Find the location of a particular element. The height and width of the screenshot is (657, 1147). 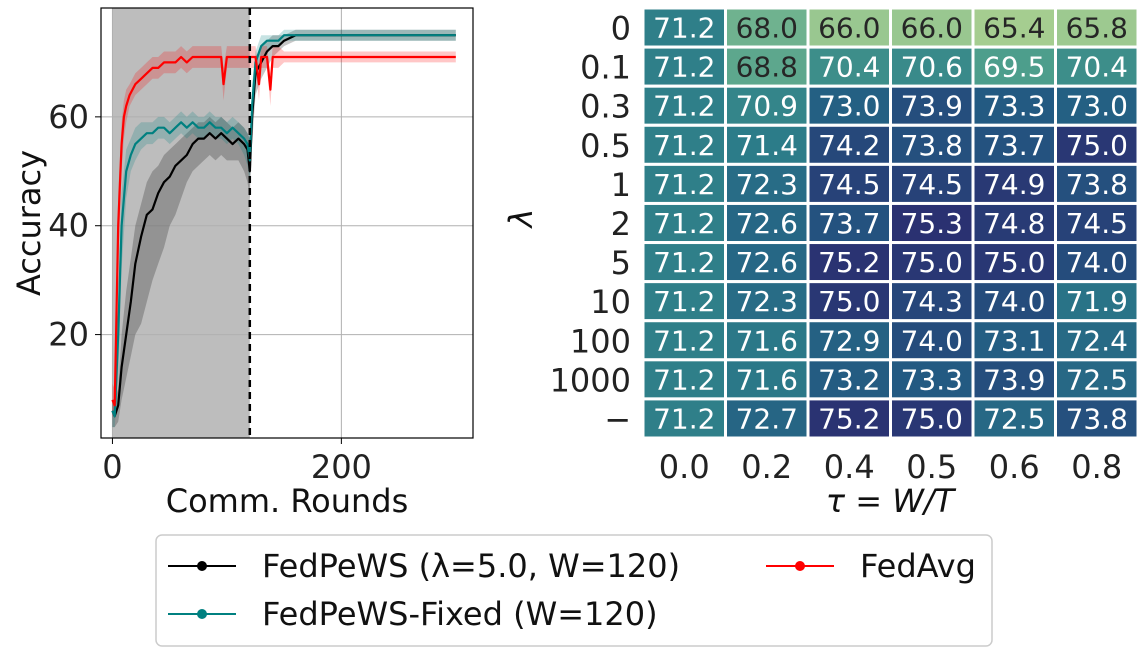

heatmap-y-tick-label: 100 is located at coordinates (600, 341).